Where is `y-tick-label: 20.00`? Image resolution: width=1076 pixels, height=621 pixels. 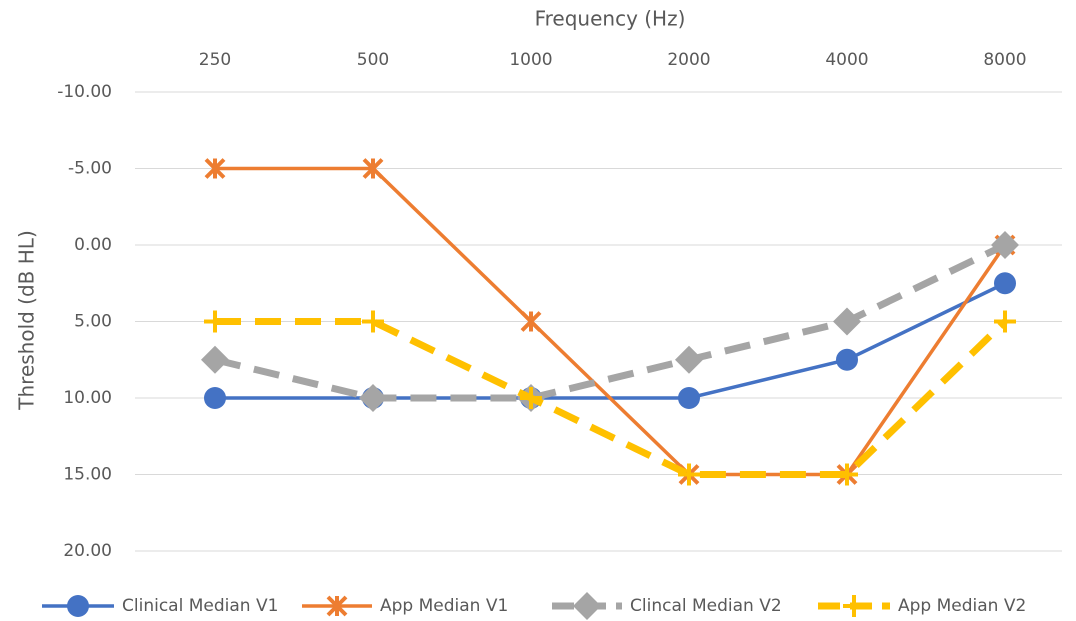 y-tick-label: 20.00 is located at coordinates (87, 551).